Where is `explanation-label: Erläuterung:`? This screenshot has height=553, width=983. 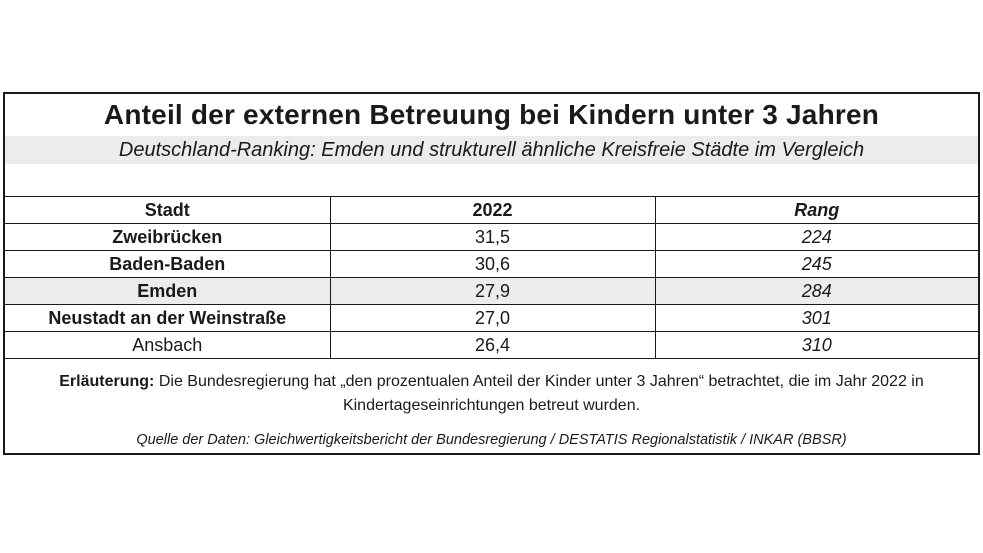 explanation-label: Erläuterung: is located at coordinates (107, 381).